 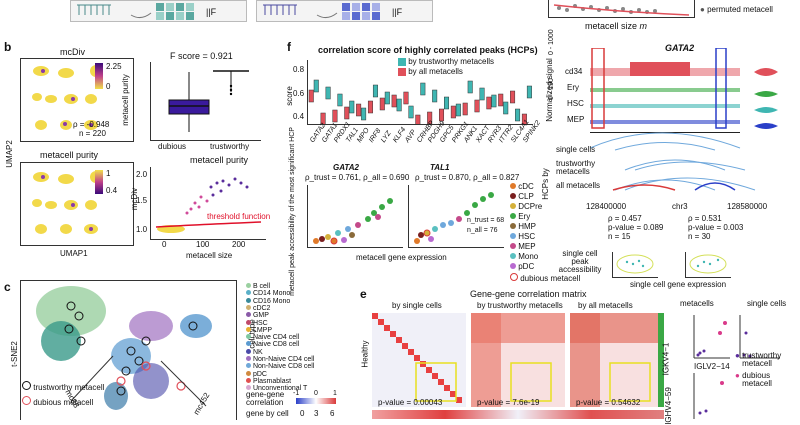 I want to click on c-legend-dubious: dubious metacell, so click(x=57, y=401).